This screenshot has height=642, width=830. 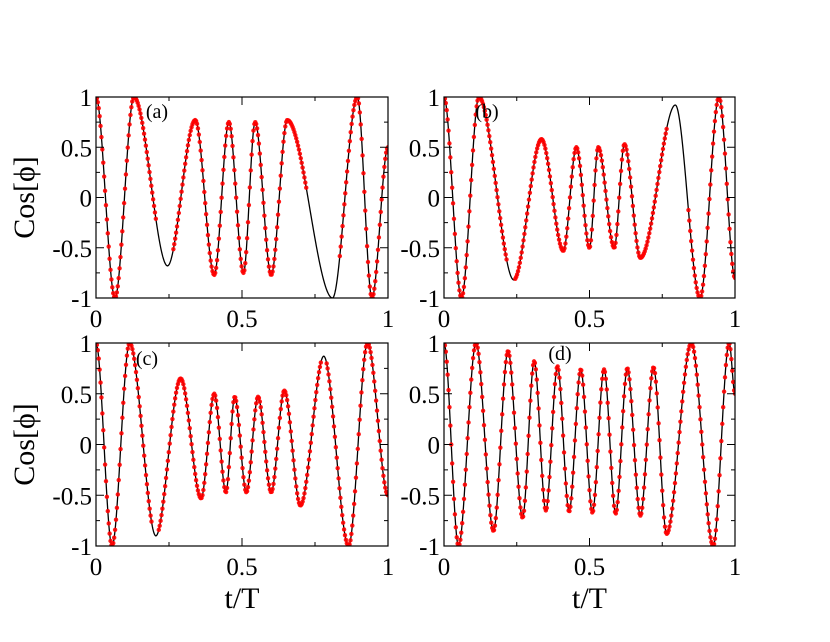 What do you see at coordinates (388, 567) in the screenshot?
I see `x-tick-label: 1` at bounding box center [388, 567].